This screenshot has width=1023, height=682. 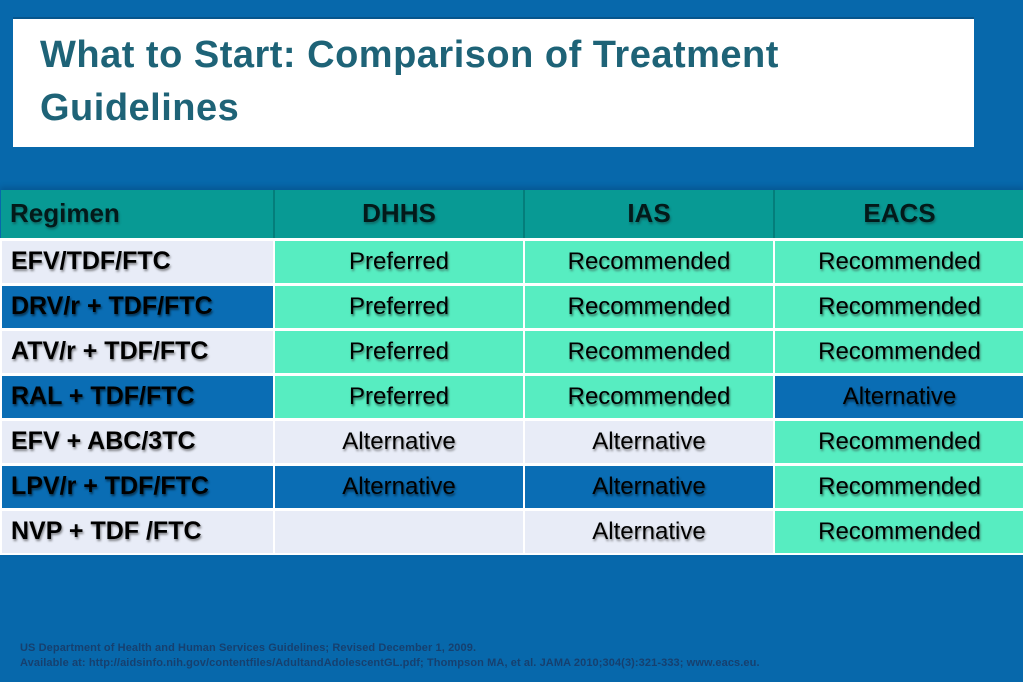 What do you see at coordinates (138, 215) in the screenshot?
I see `column-header-regimen: Regimen` at bounding box center [138, 215].